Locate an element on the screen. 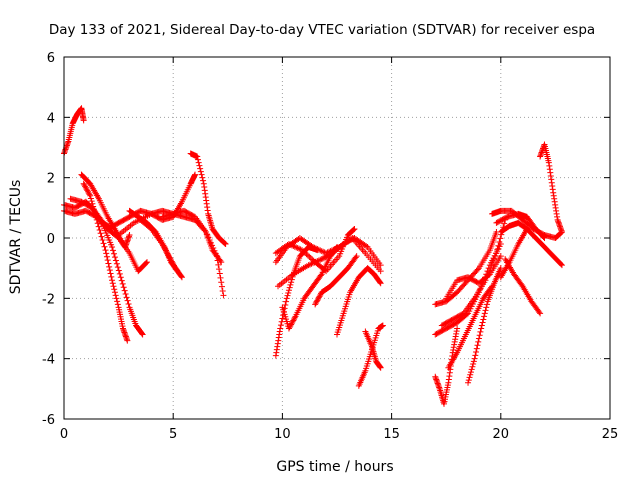 Image resolution: width=640 pixels, height=480 pixels. y-axis-label: SDTVAR / TECUs is located at coordinates (16, 237).